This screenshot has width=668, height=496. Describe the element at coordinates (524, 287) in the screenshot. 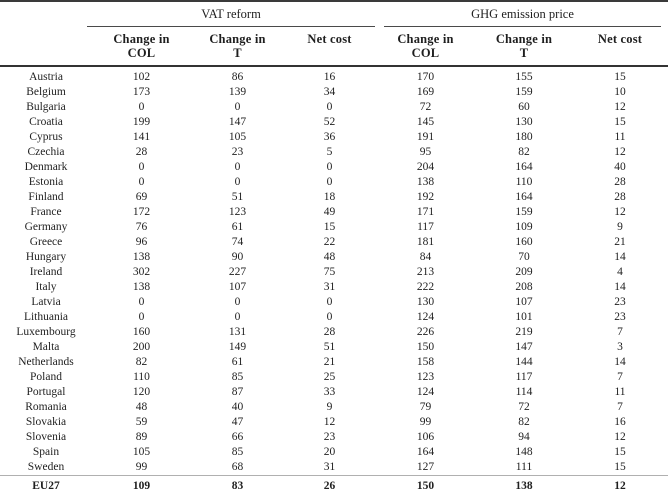

I see `value-cell: 208` at that location.